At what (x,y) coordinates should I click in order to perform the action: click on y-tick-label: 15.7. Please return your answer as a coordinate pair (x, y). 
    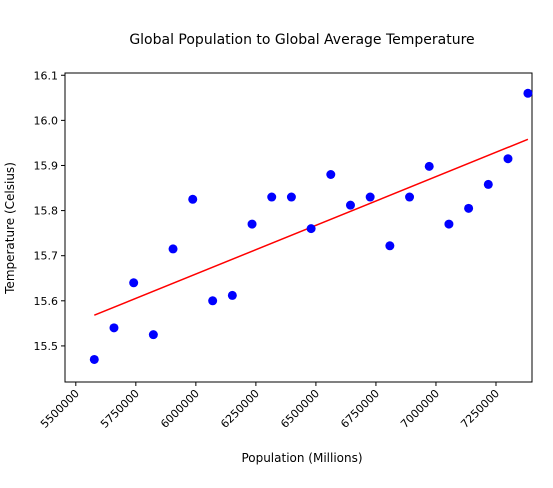
    Looking at the image, I should click on (46, 256).